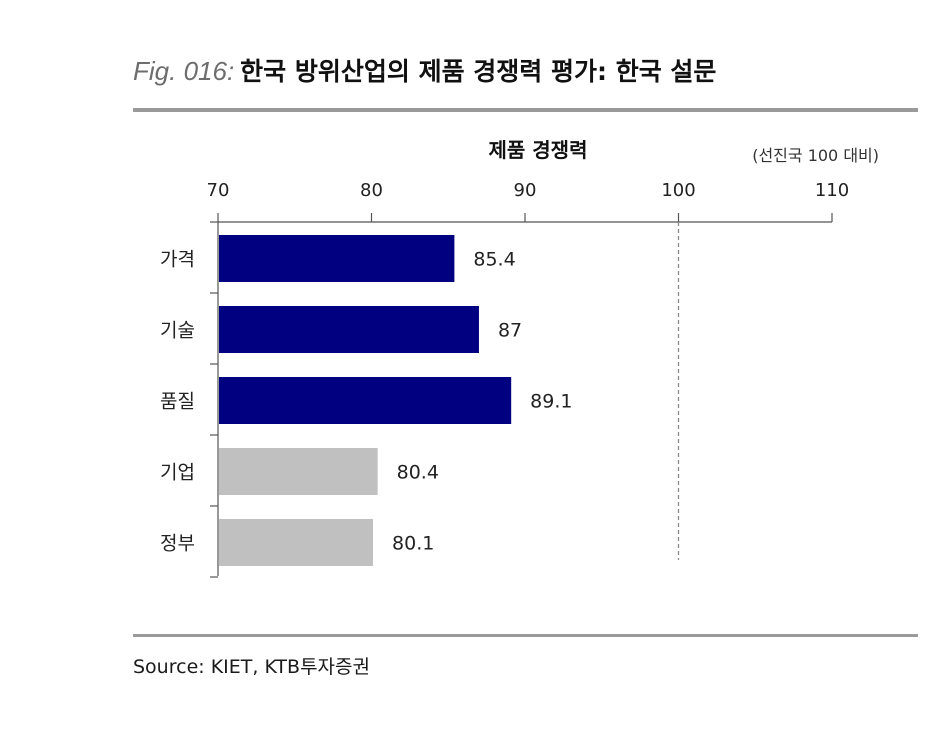  What do you see at coordinates (413, 544) in the screenshot?
I see `data-label: 80.1` at bounding box center [413, 544].